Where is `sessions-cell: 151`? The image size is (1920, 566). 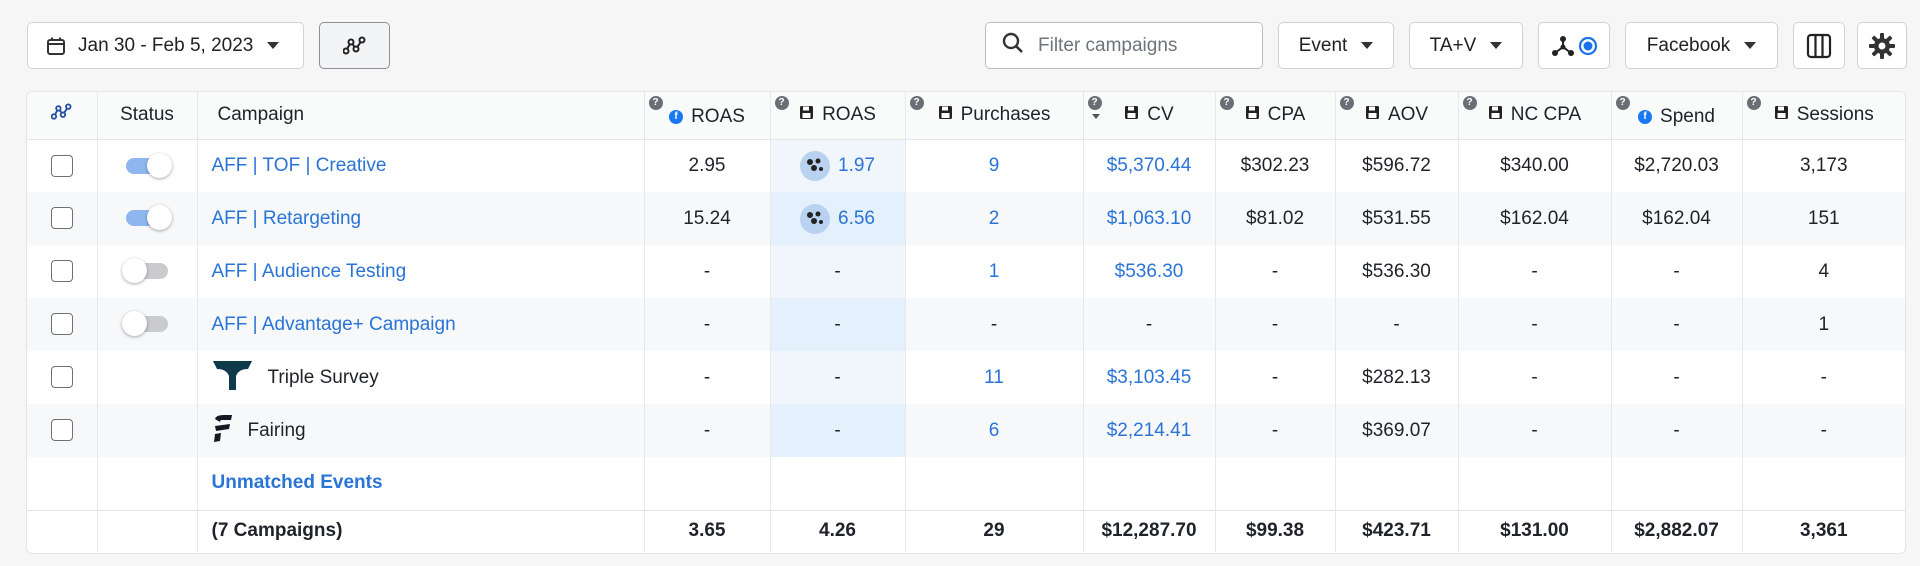 sessions-cell: 151 is located at coordinates (1823, 218).